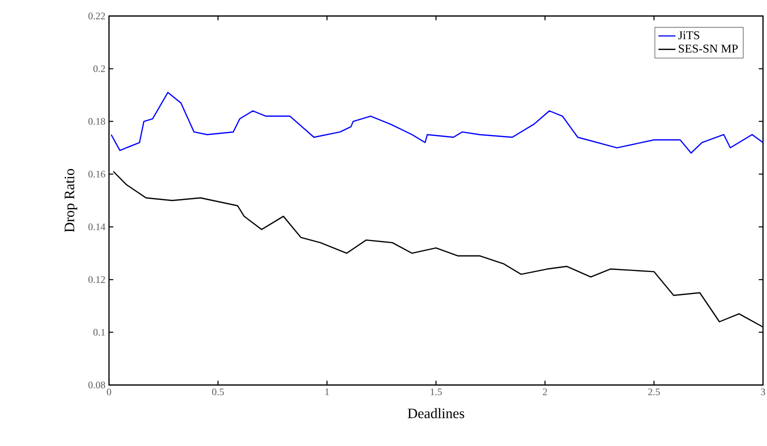 This screenshot has height=446, width=767. Describe the element at coordinates (218, 392) in the screenshot. I see `x-tick-label: 0.5` at that location.